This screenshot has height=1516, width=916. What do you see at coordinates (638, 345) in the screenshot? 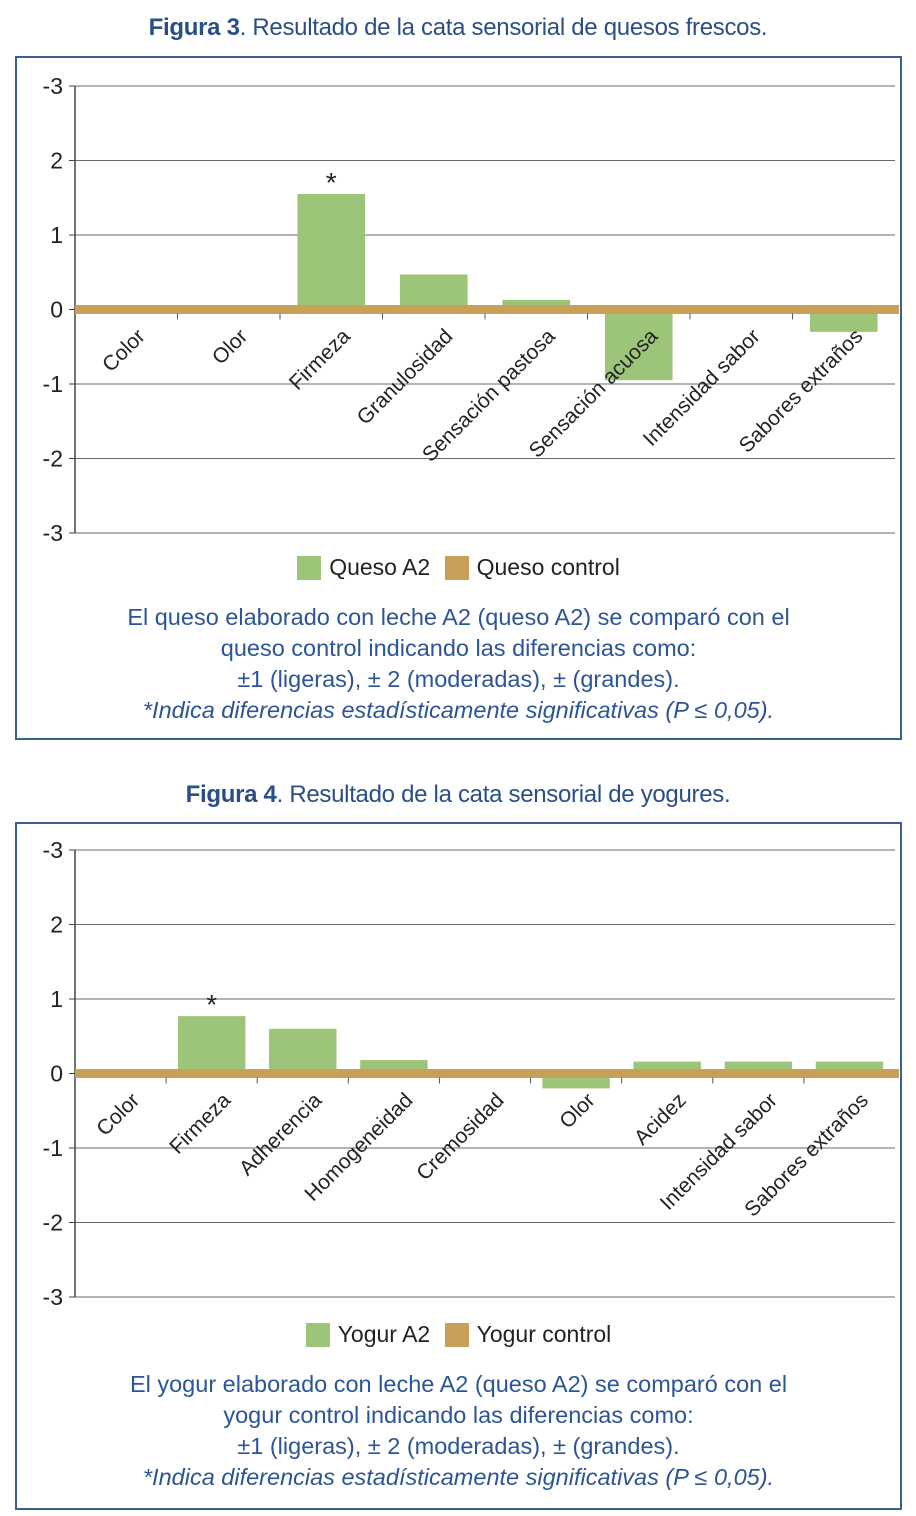
I see `bar-sensacion-acuosa` at bounding box center [638, 345].